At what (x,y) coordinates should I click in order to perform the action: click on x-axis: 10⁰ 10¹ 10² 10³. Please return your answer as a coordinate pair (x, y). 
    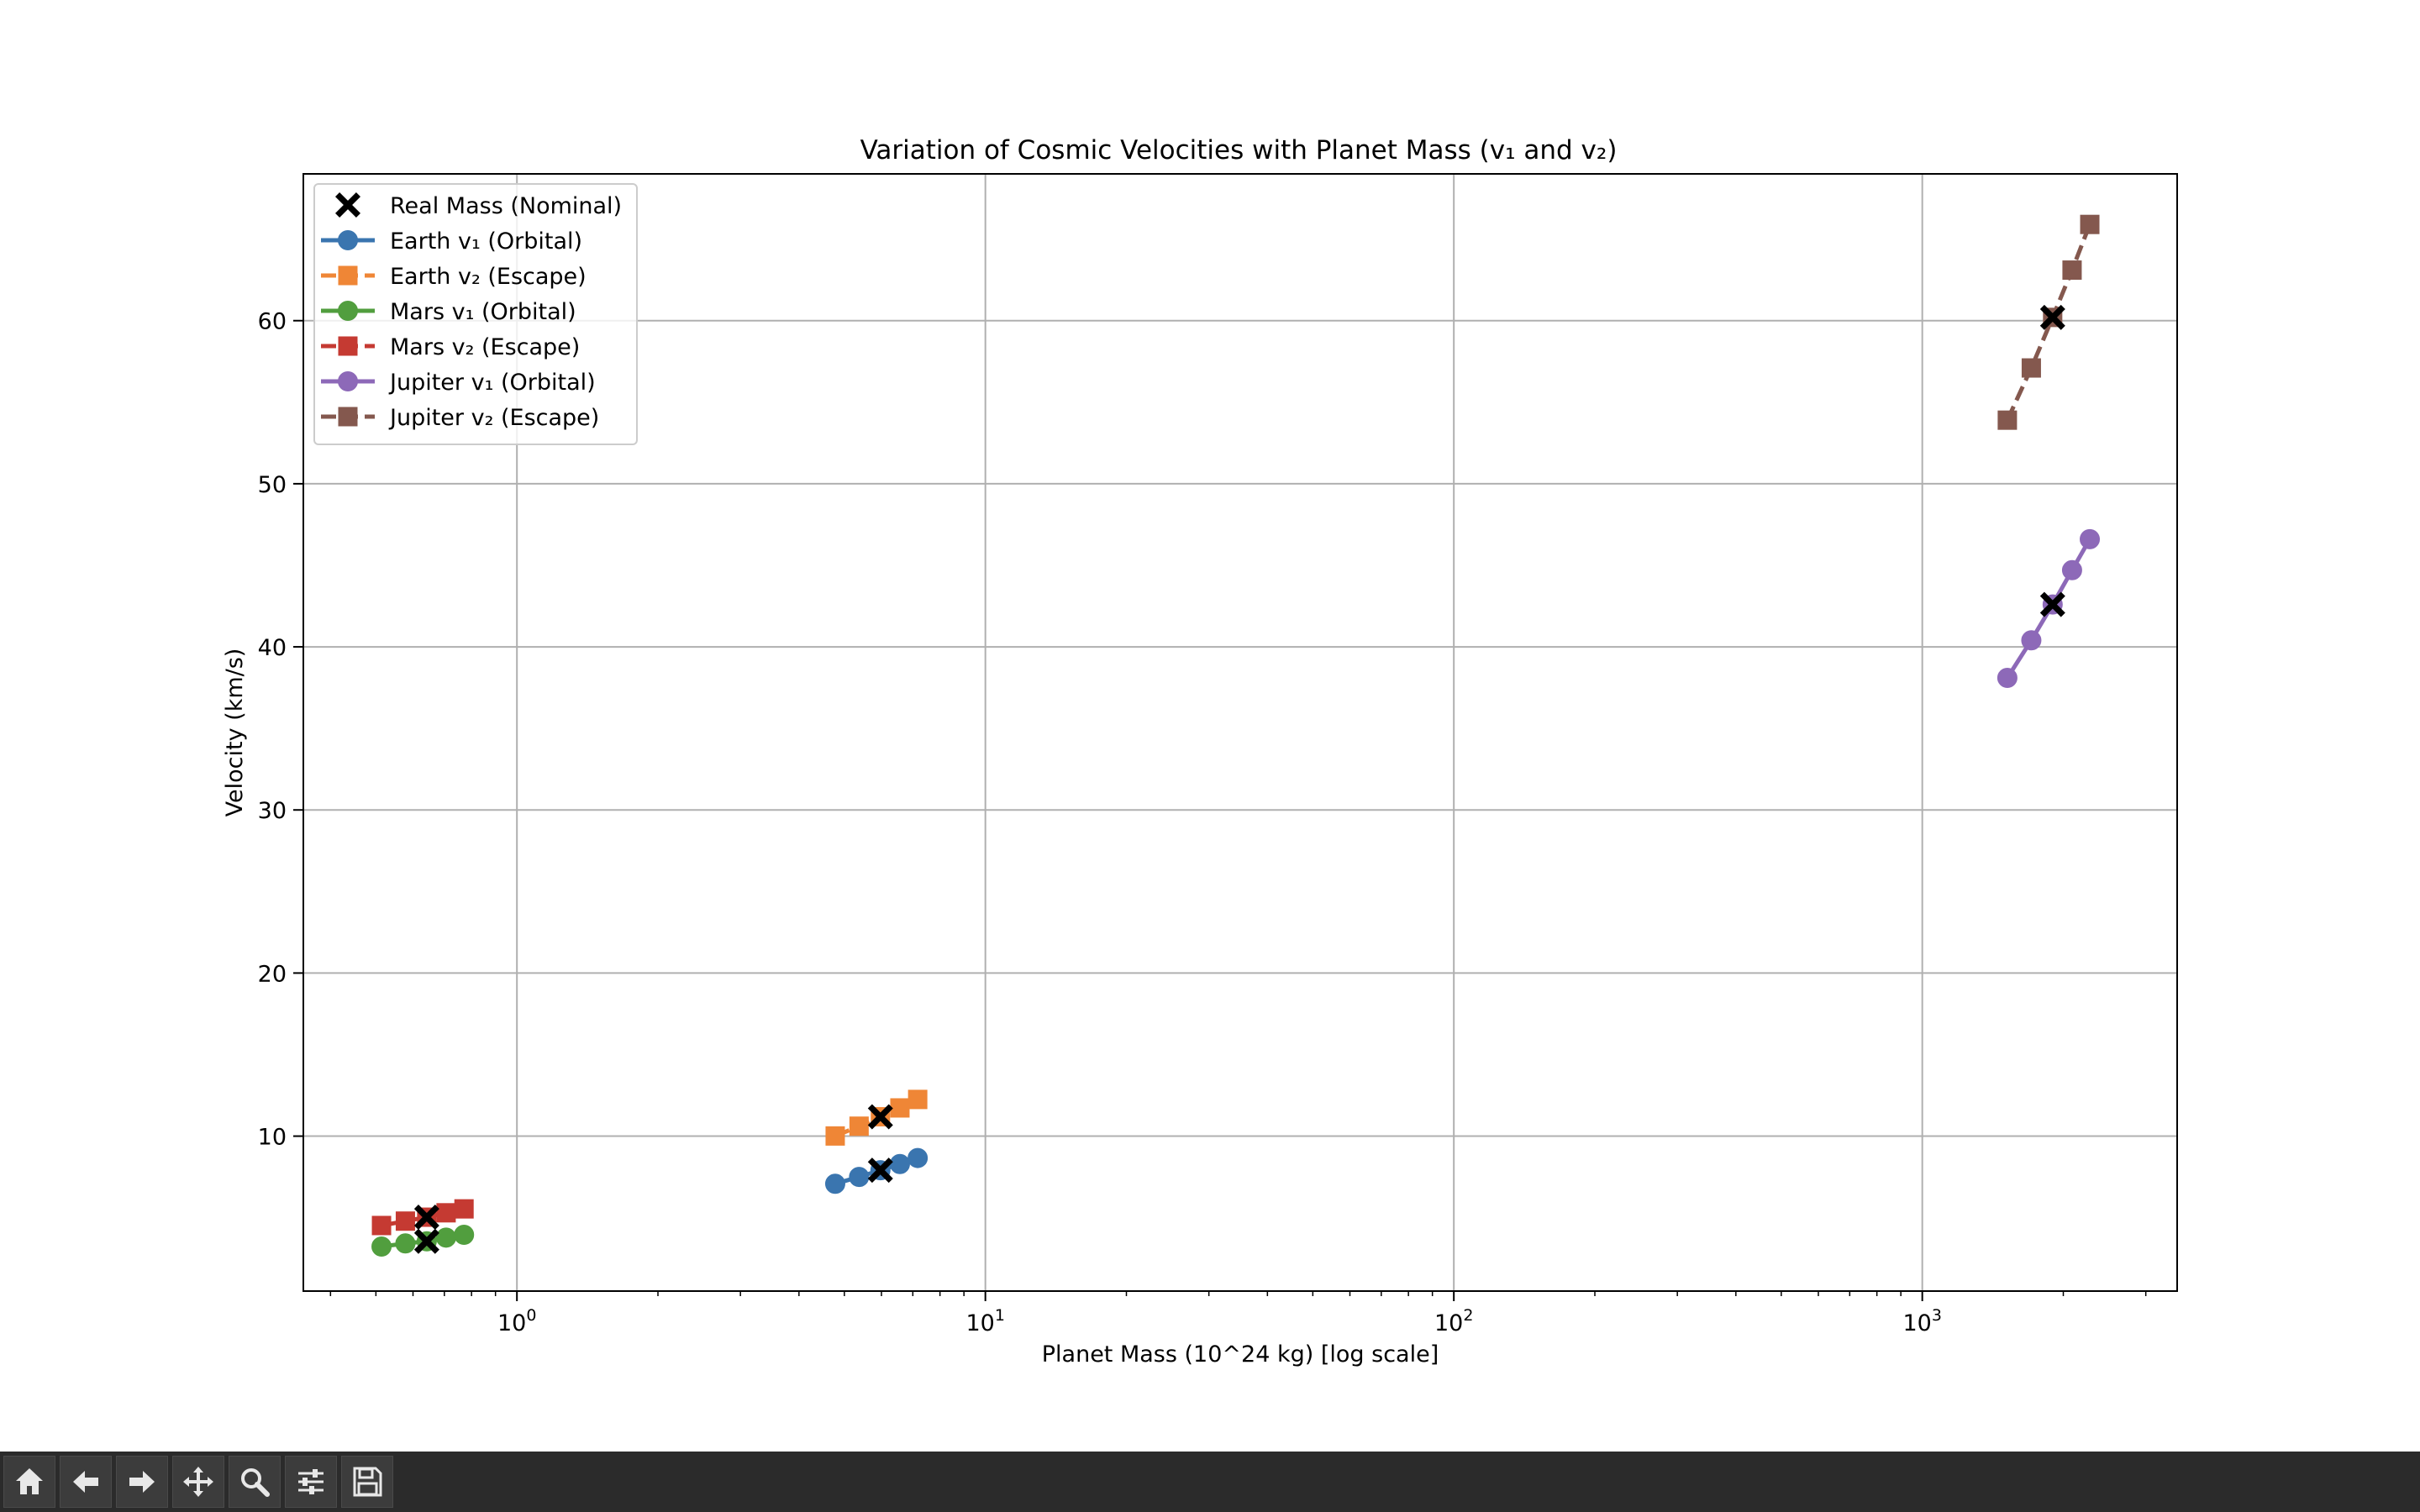
    Looking at the image, I should click on (1238, 1313).